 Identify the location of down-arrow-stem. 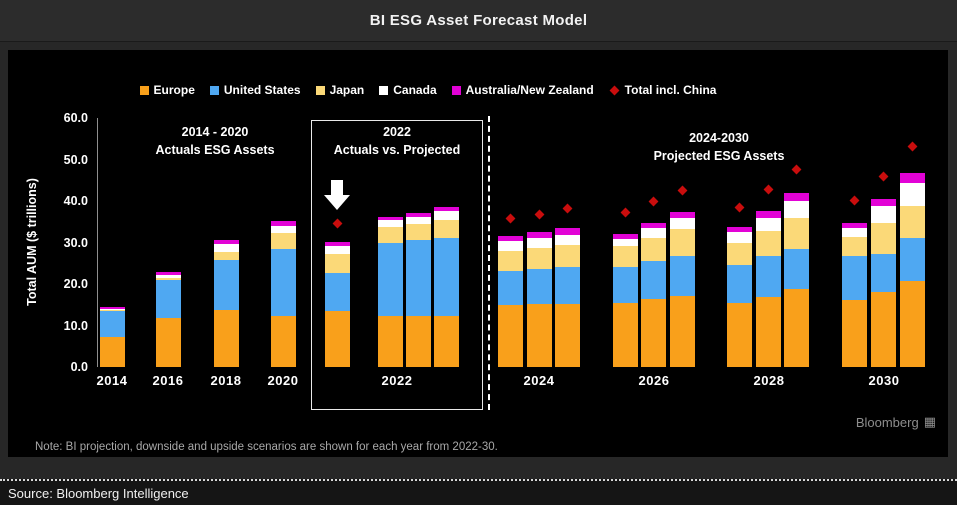
(337, 187).